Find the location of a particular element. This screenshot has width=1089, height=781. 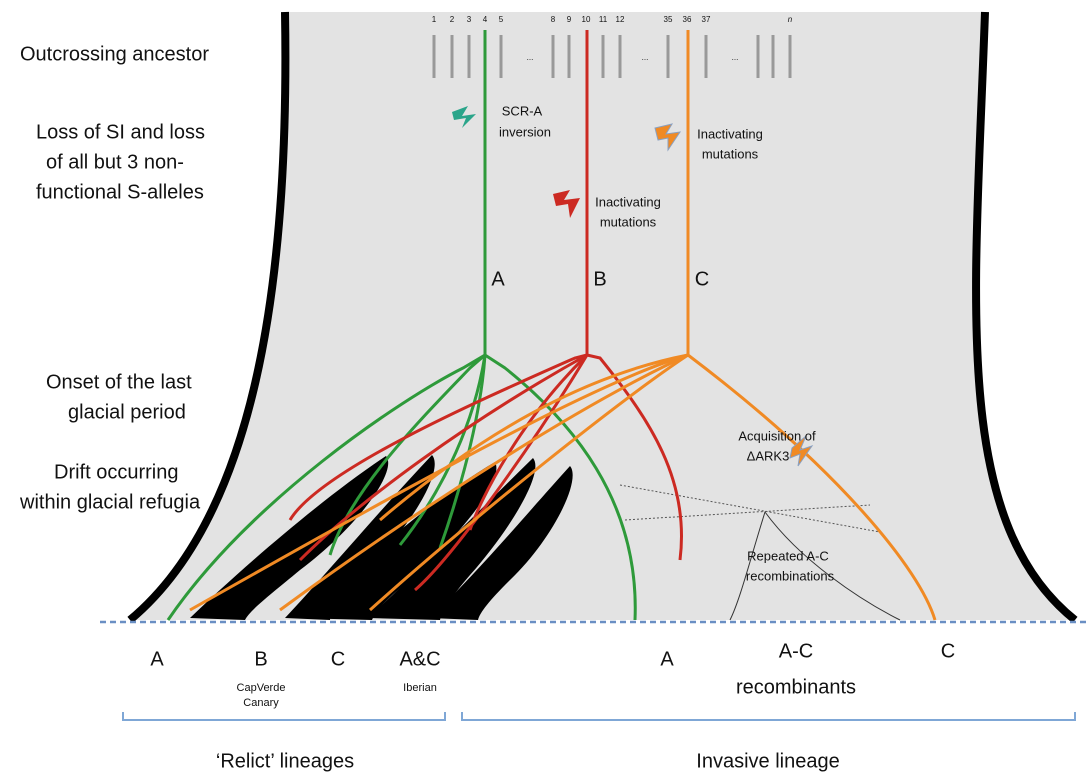

bottom-label: recombinants is located at coordinates (796, 687).